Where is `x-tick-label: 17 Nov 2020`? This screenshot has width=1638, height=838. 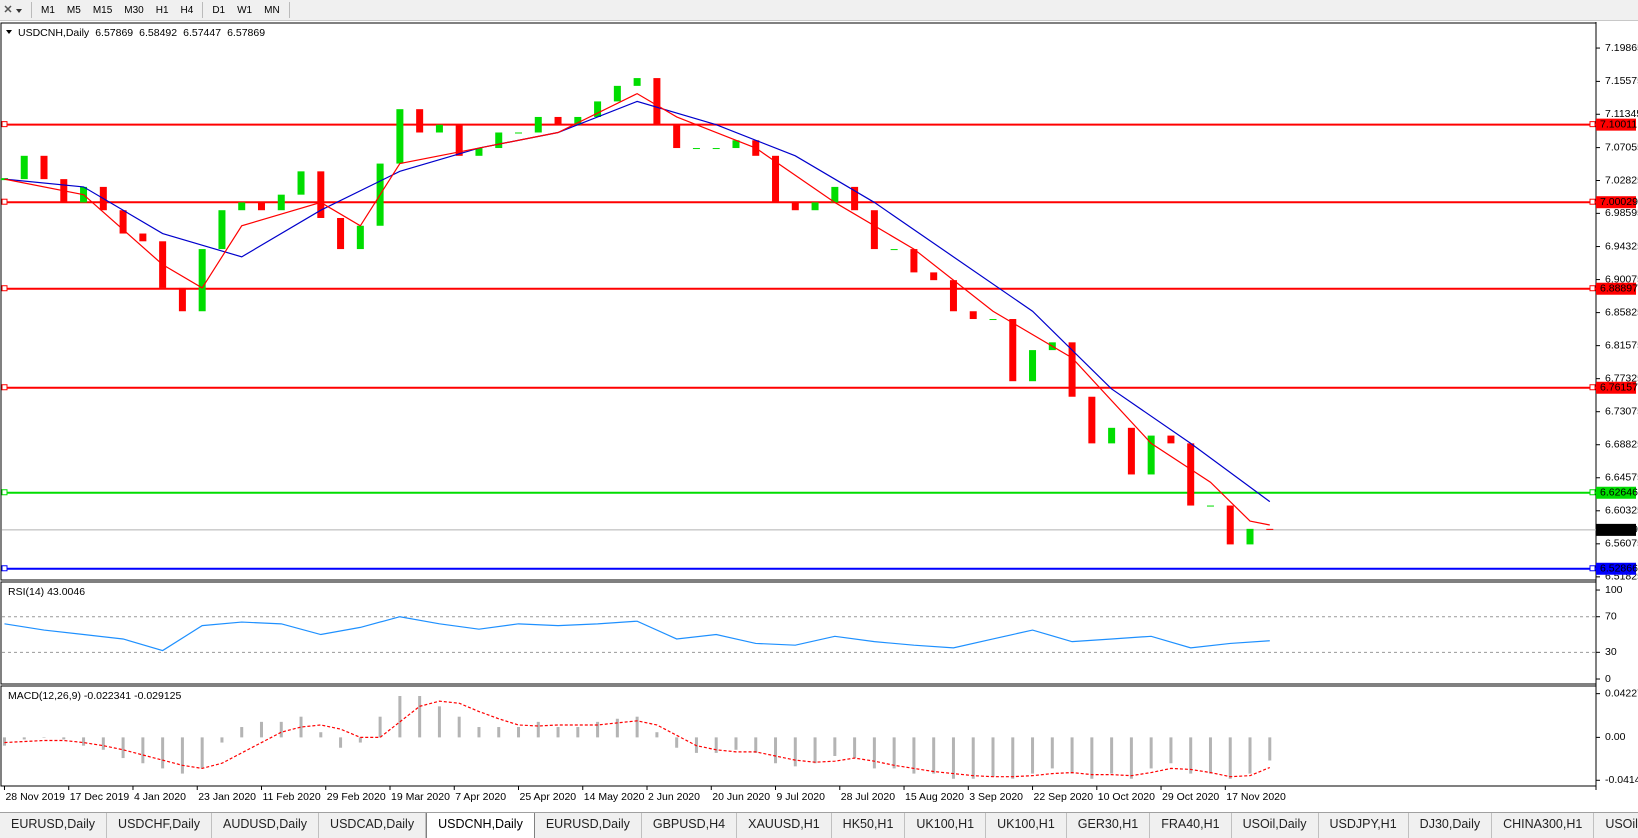 x-tick-label: 17 Nov 2020 is located at coordinates (1256, 797).